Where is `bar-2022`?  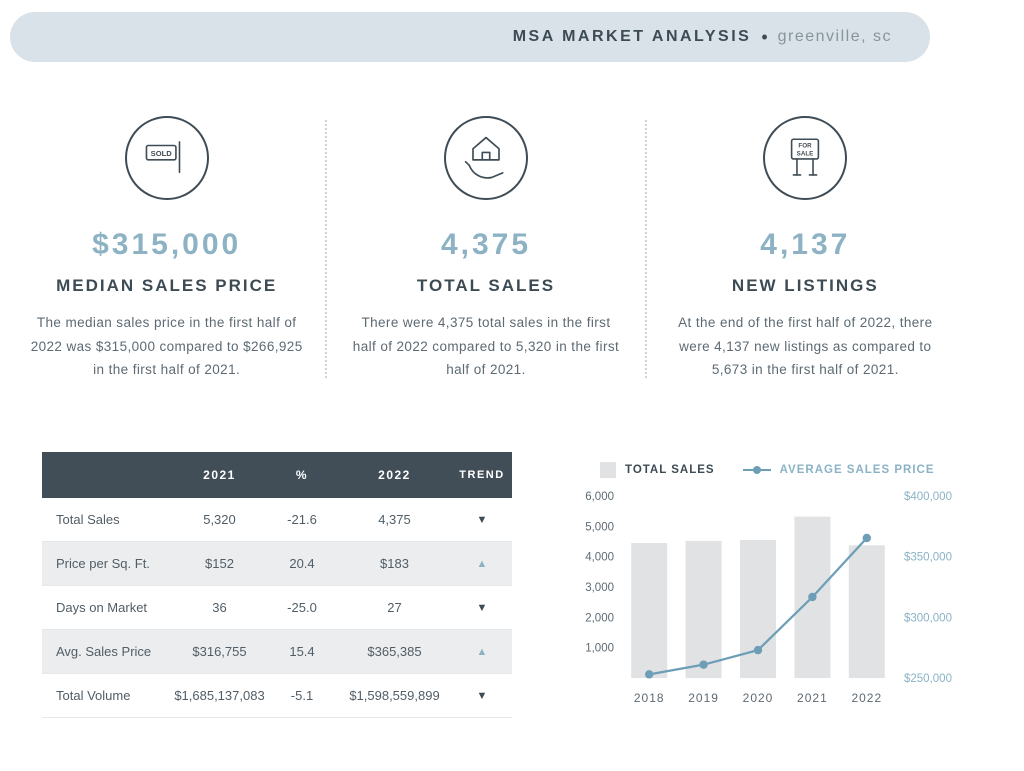 bar-2022 is located at coordinates (866, 611).